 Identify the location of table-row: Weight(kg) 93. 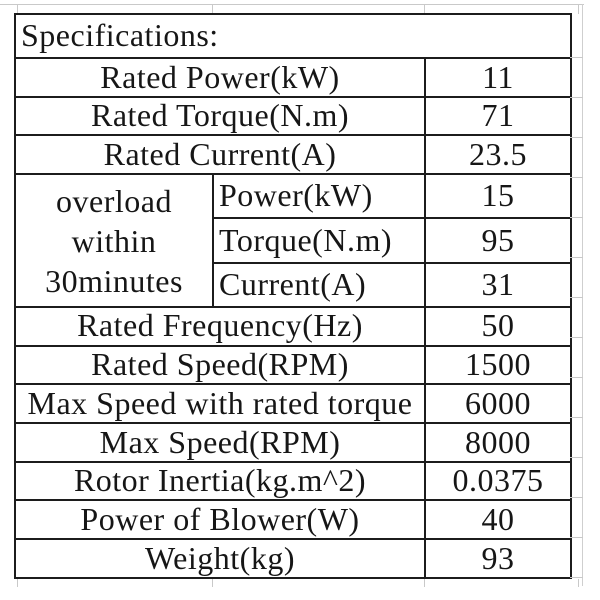
(293, 558).